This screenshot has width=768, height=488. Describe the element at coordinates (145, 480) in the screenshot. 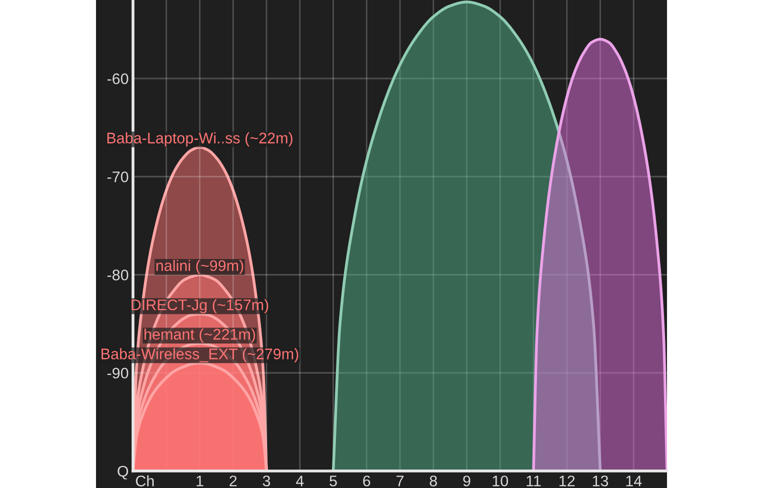

I see `x-axis-title: Ch` at that location.